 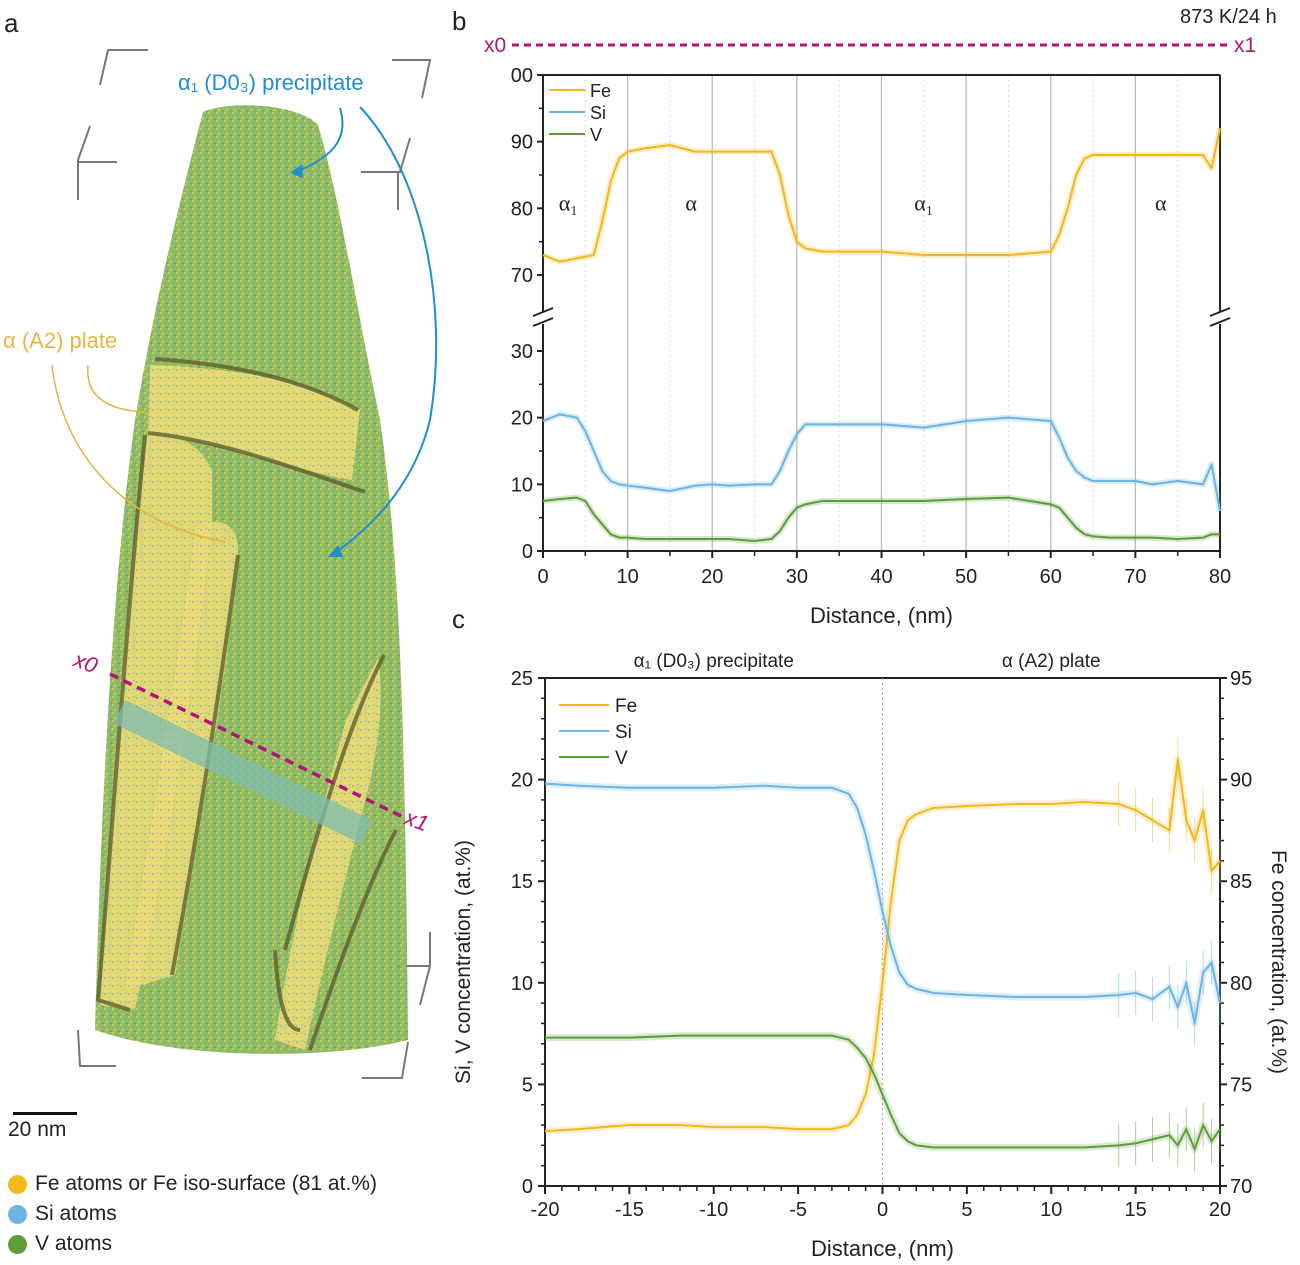 I want to click on region-label-precipitate: α₁ (D0₃) precipitate, so click(x=714, y=661).